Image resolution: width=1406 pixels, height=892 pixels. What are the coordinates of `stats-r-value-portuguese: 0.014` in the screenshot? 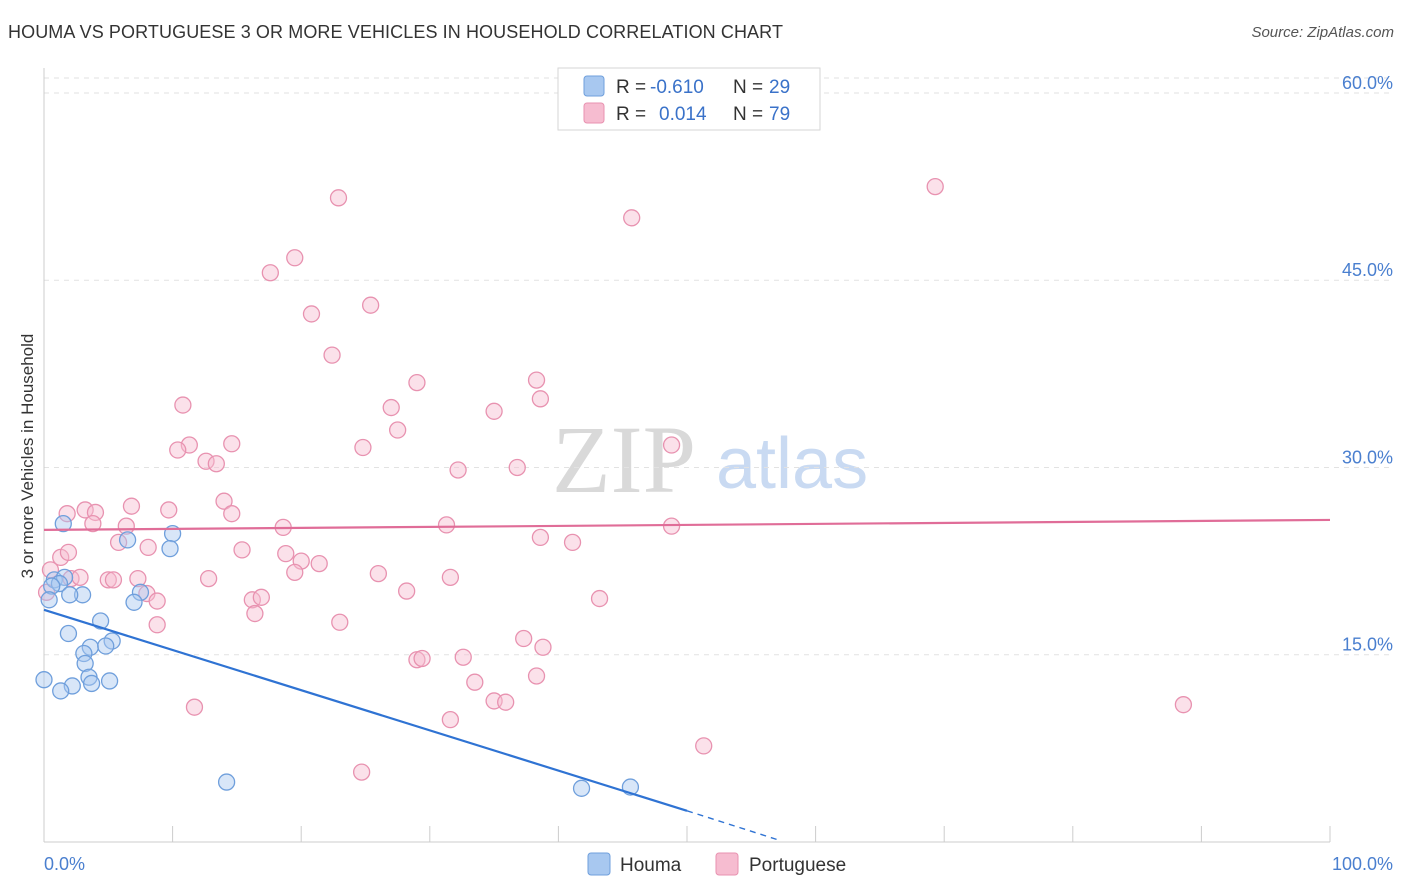 It's located at (683, 114).